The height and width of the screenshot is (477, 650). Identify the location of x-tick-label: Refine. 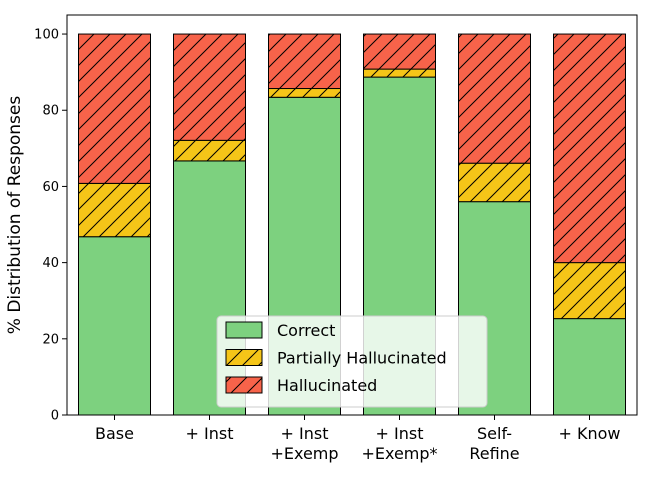
(494, 453).